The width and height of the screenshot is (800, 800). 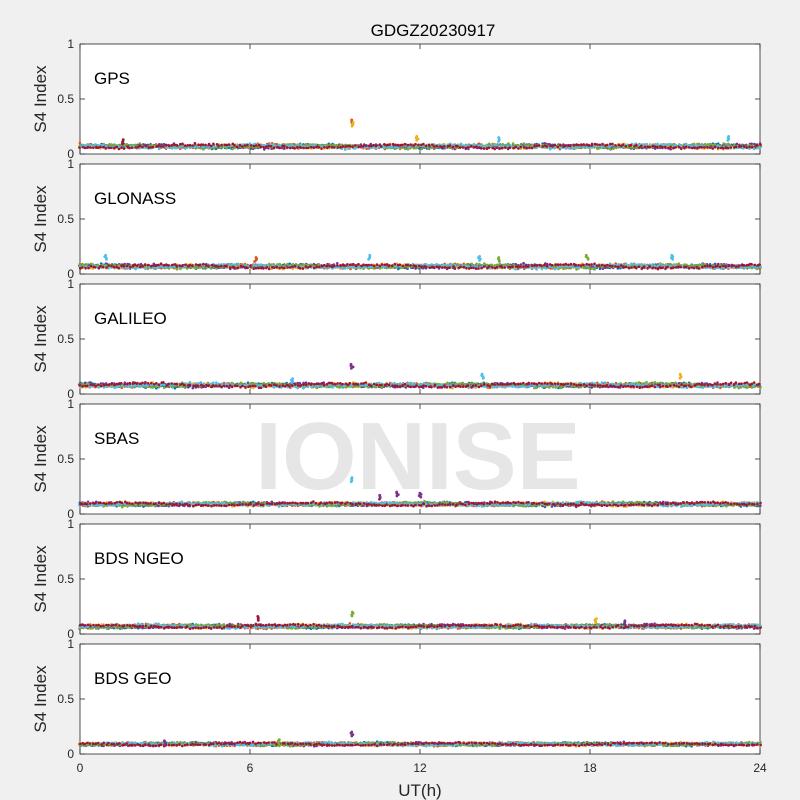 What do you see at coordinates (420, 262) in the screenshot?
I see `scatter-series-group` at bounding box center [420, 262].